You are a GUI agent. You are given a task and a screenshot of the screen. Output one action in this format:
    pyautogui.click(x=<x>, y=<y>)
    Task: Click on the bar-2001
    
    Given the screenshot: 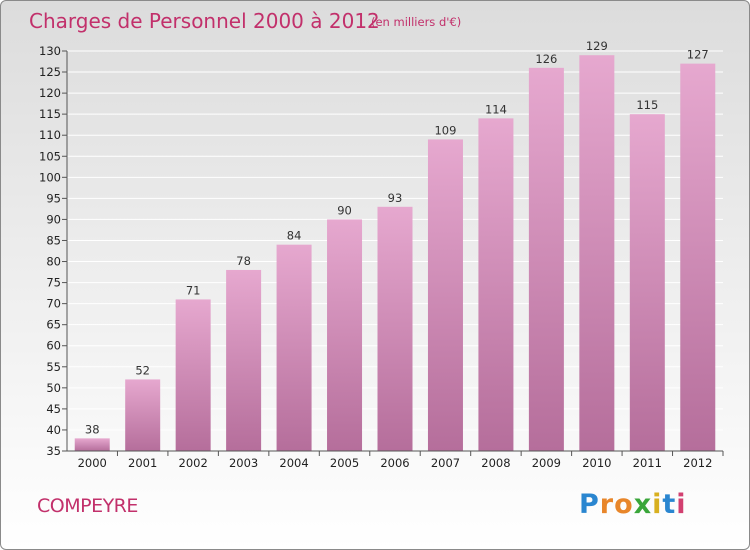 What is the action you would take?
    pyautogui.click(x=143, y=415)
    